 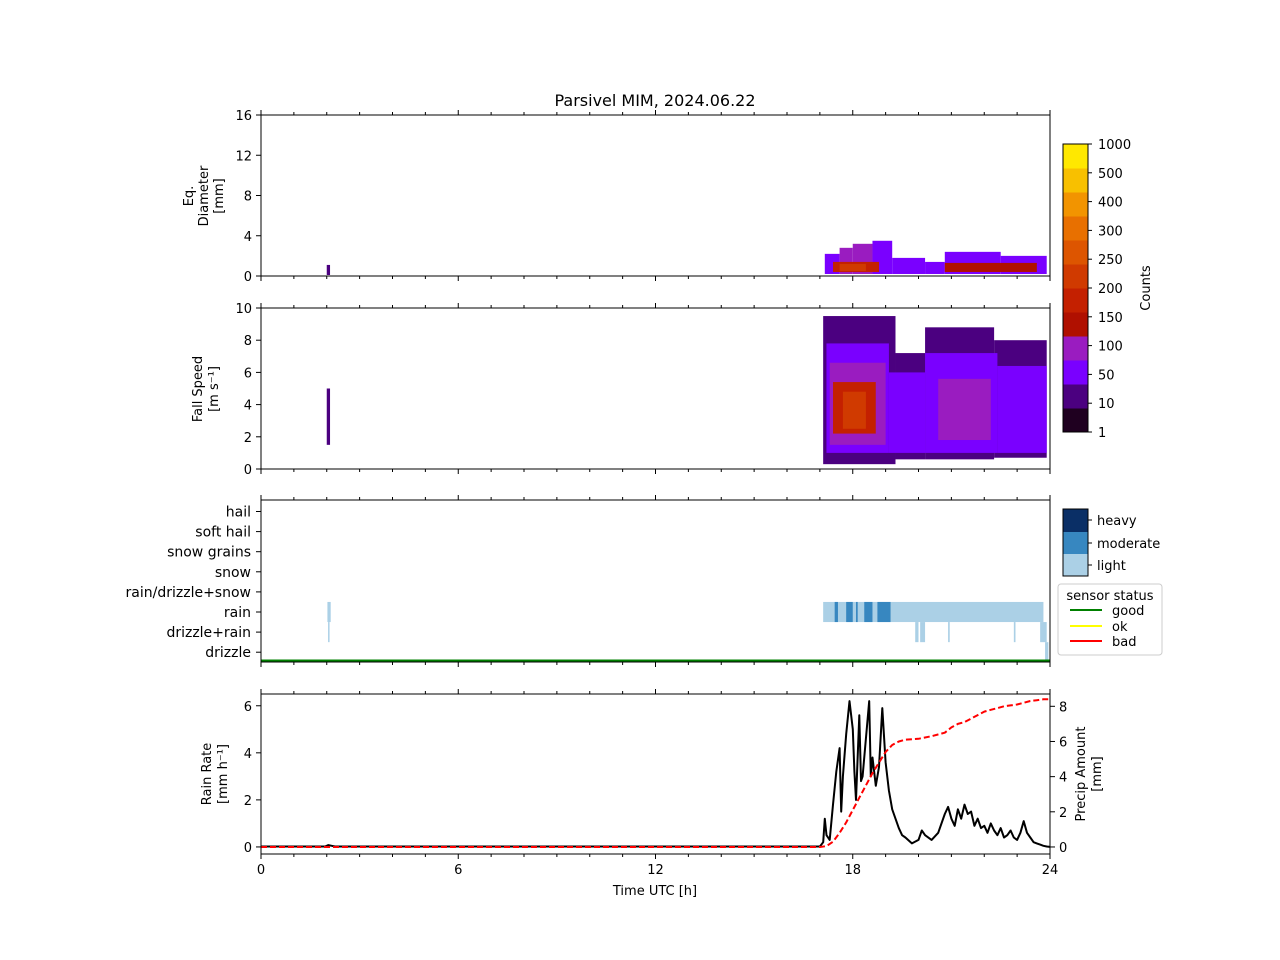 I want to click on category-label: rain, so click(x=237, y=613).